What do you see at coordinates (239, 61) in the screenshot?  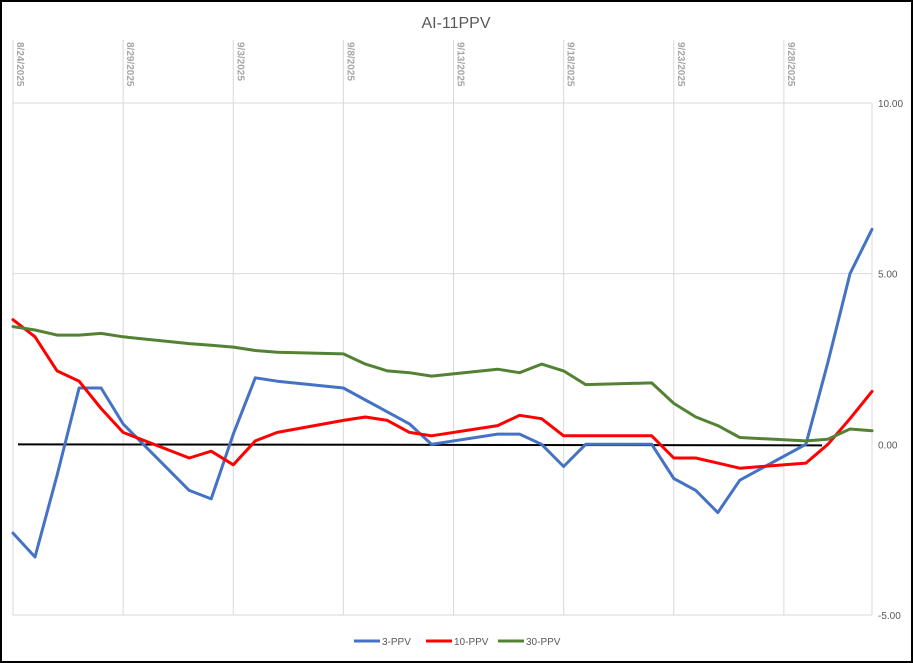 I see `x-tick-label: 9/3/2025` at bounding box center [239, 61].